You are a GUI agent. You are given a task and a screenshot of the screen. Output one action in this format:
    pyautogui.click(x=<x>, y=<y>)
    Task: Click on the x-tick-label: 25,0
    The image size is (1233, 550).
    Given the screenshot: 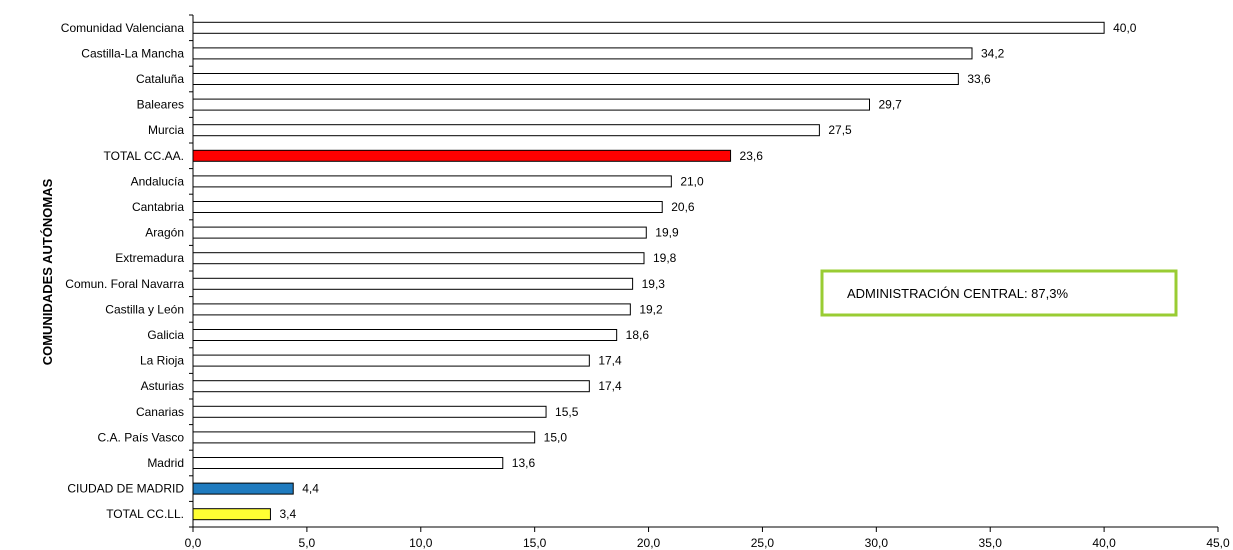 What is the action you would take?
    pyautogui.click(x=763, y=543)
    